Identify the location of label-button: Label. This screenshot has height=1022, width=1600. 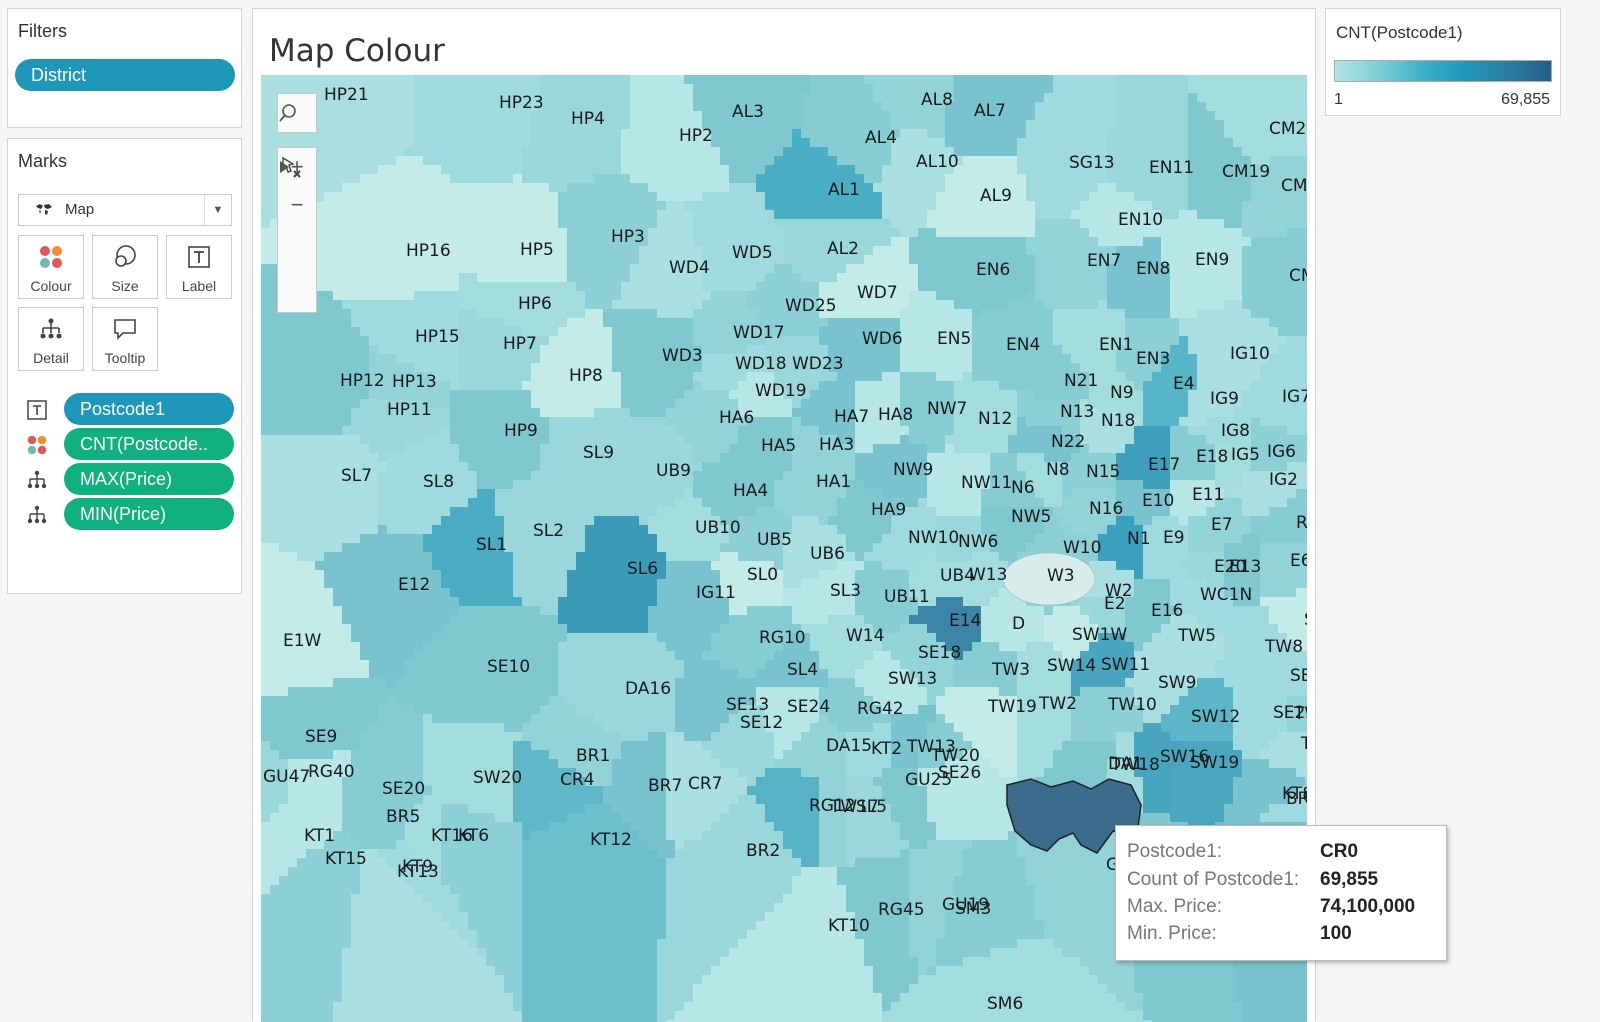
(199, 267).